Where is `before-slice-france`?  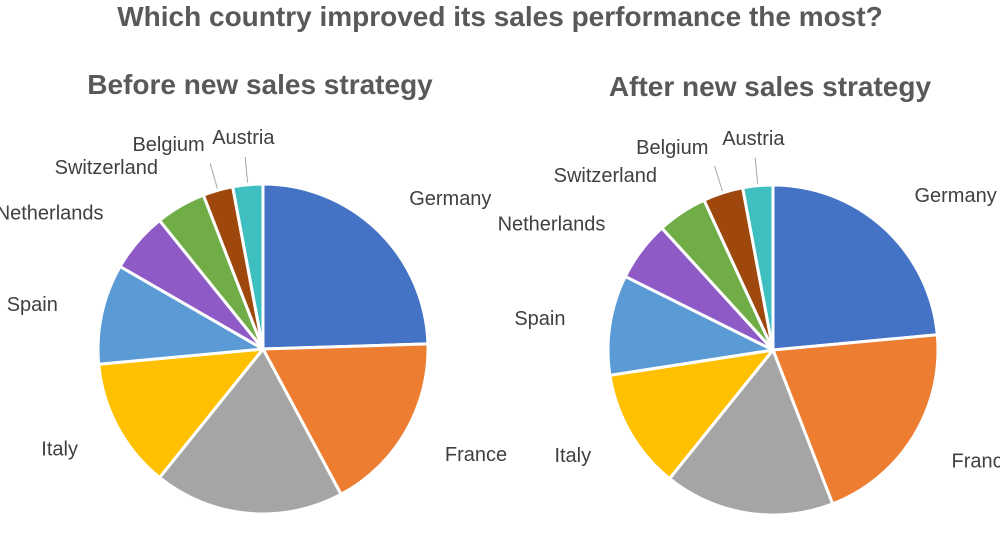 before-slice-france is located at coordinates (345, 419).